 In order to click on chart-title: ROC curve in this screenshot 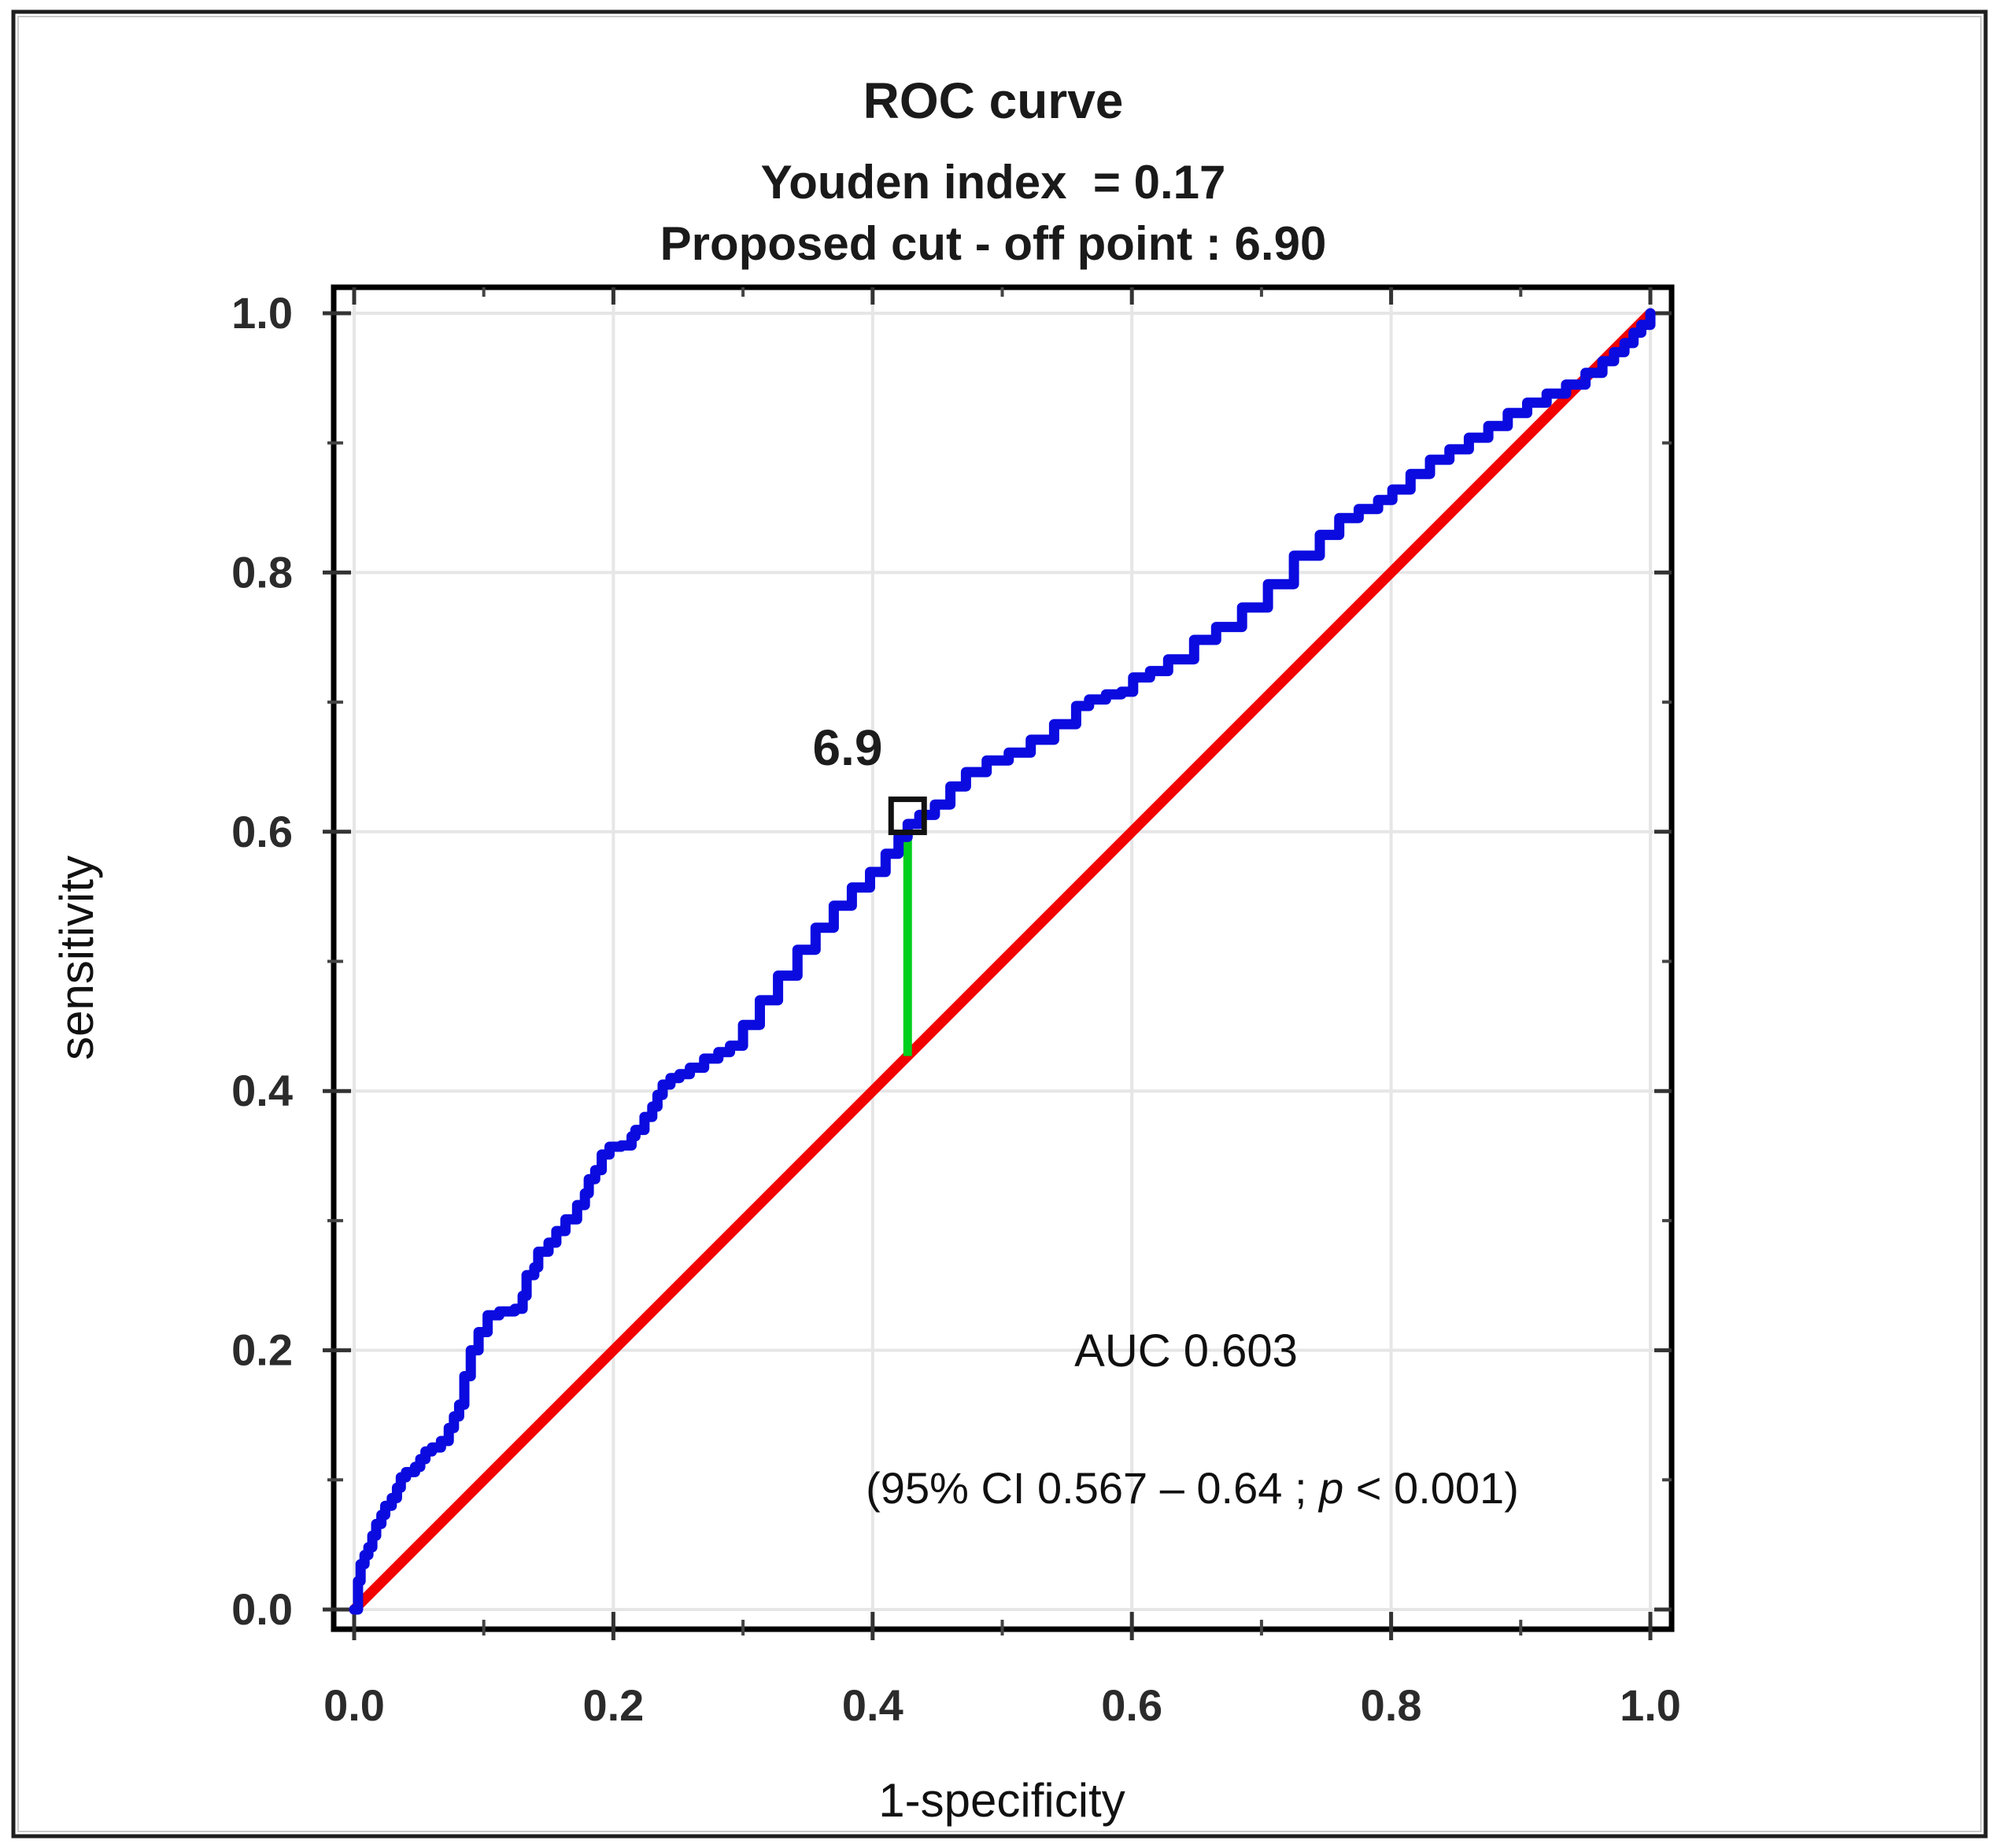, I will do `click(993, 100)`.